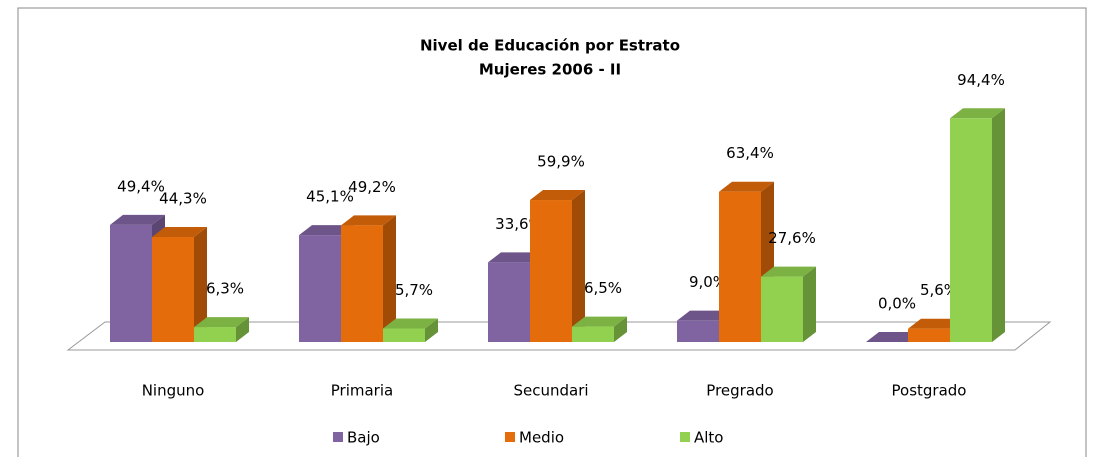 The height and width of the screenshot is (457, 1101). I want to click on x-tick-label: Pregrado, so click(739, 391).